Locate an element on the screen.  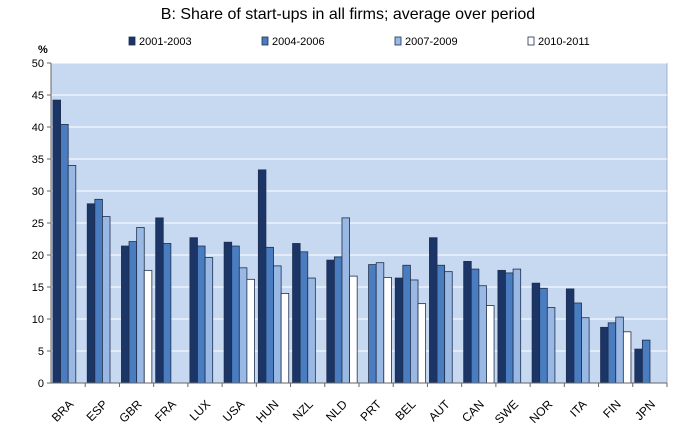
legend: 2001-2003 2004-2006 2007-2009 2010-2011 is located at coordinates (359, 42).